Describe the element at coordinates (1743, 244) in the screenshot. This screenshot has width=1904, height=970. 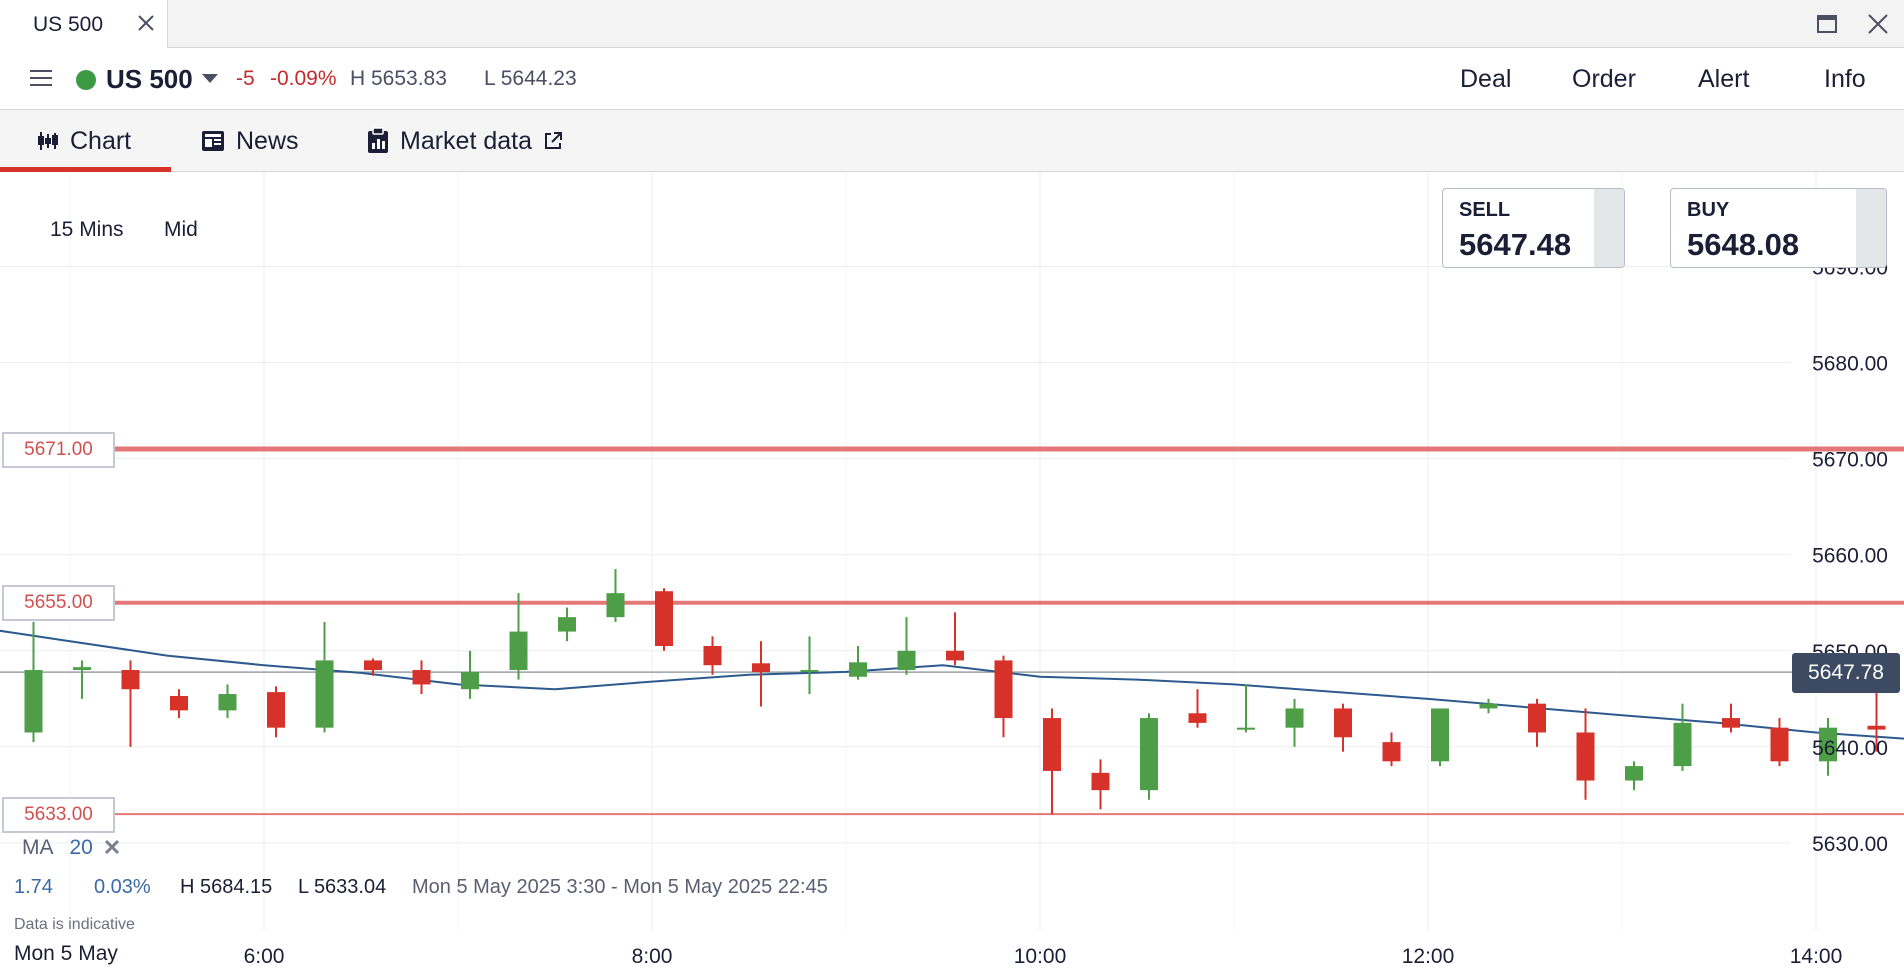
I see `buy-price: 5648.08` at that location.